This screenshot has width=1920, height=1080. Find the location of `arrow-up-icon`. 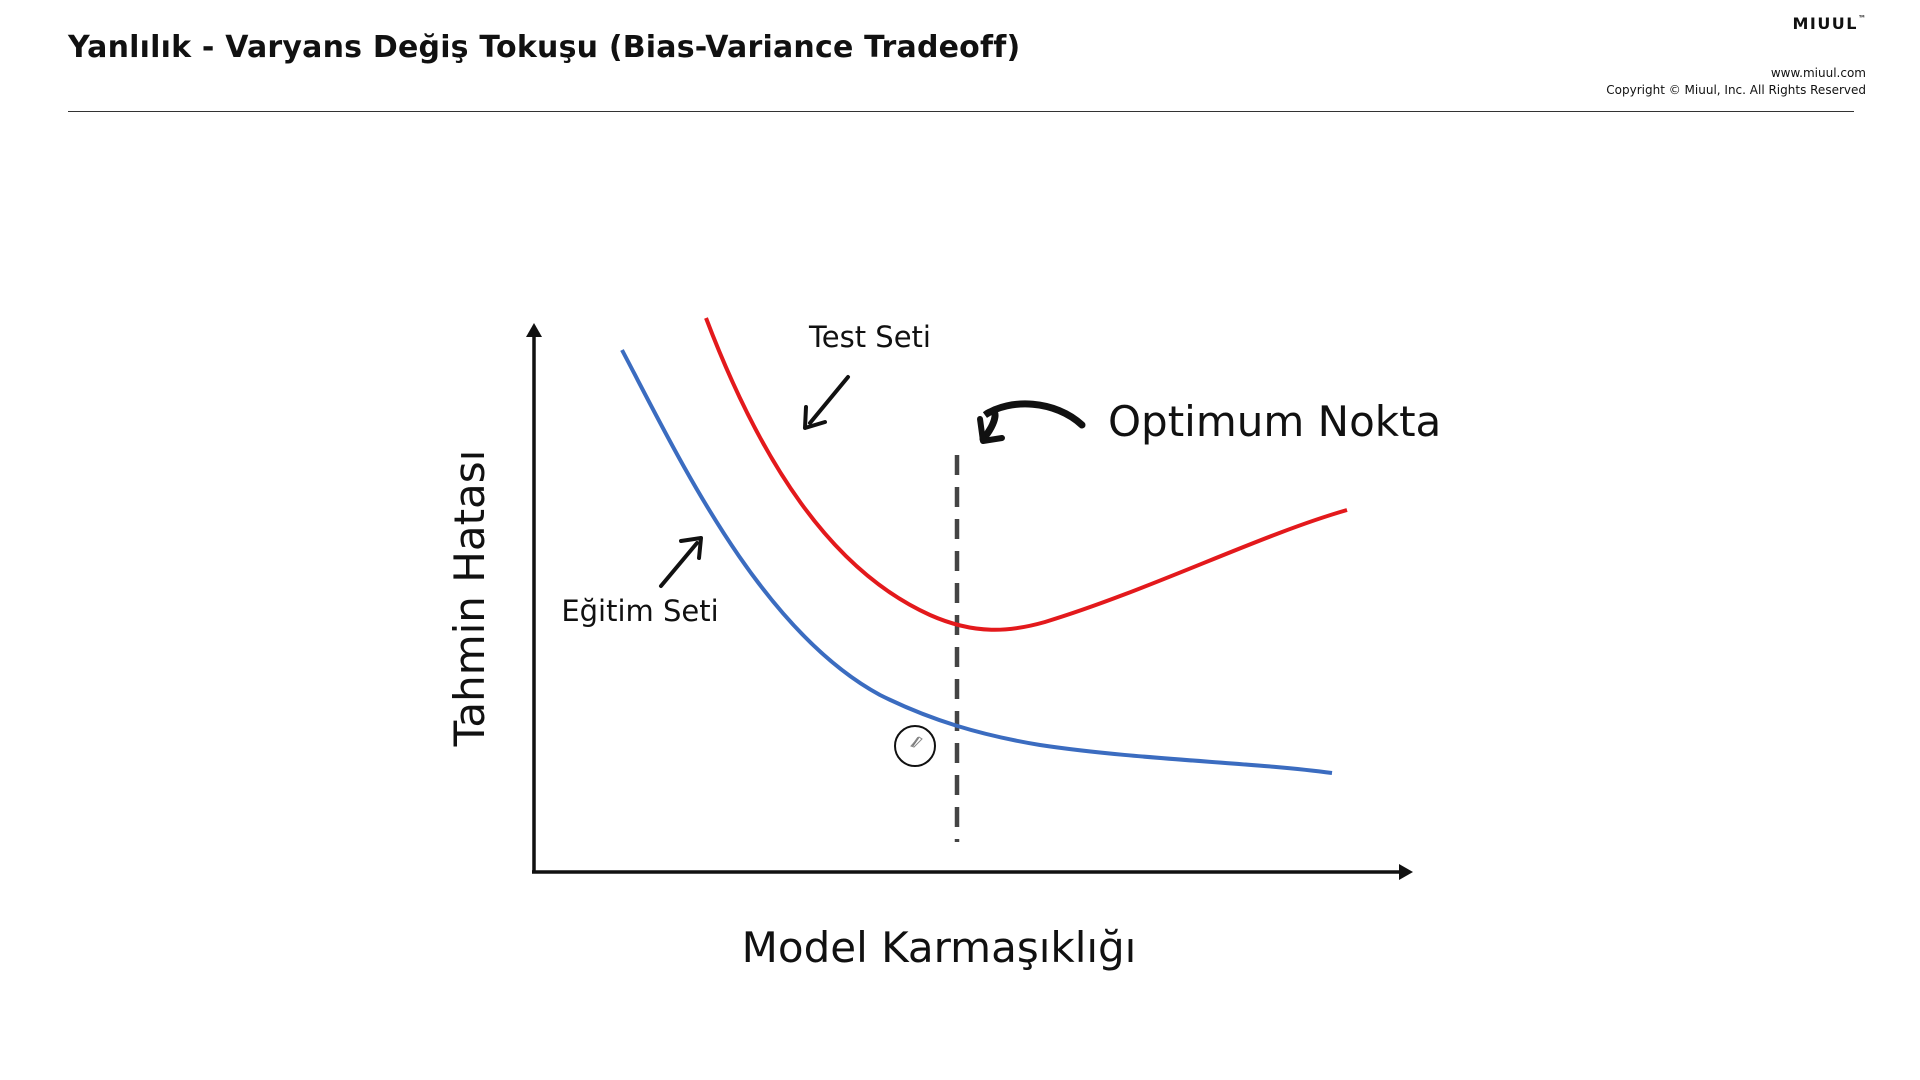

arrow-up-icon is located at coordinates (534, 330).